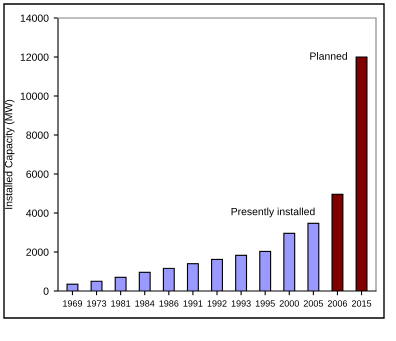  What do you see at coordinates (241, 303) in the screenshot?
I see `x-tick-label: 1993` at bounding box center [241, 303].